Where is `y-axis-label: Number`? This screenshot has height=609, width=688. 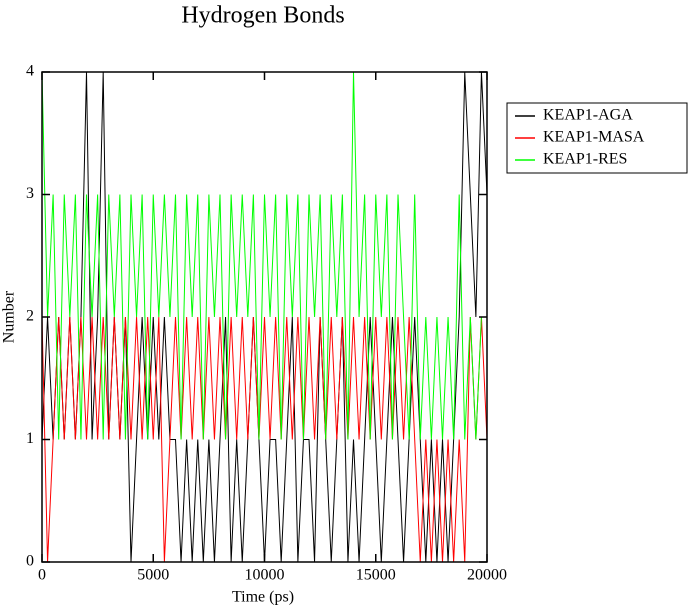
y-axis-label: Number is located at coordinates (9, 316).